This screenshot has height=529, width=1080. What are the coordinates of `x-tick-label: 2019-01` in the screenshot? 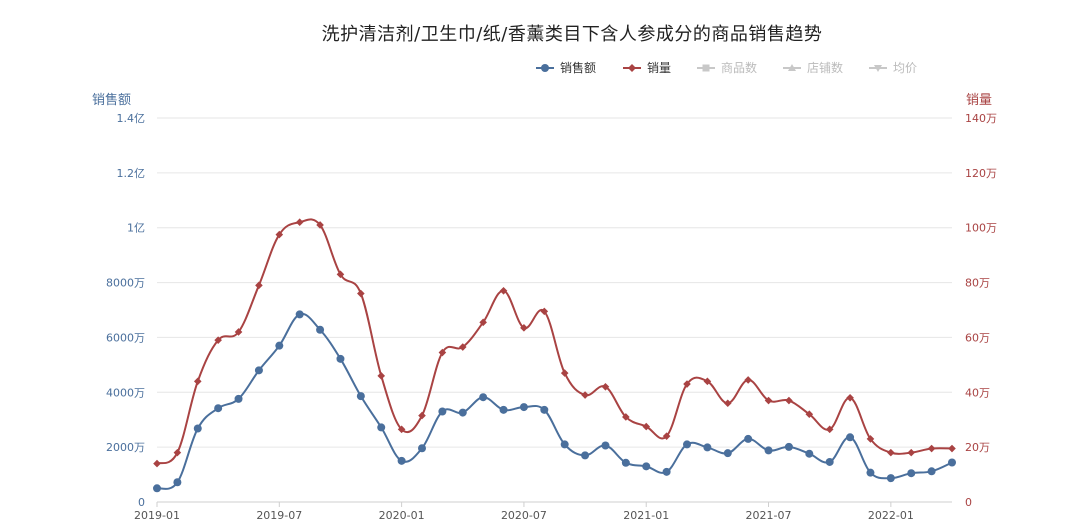 It's located at (157, 515).